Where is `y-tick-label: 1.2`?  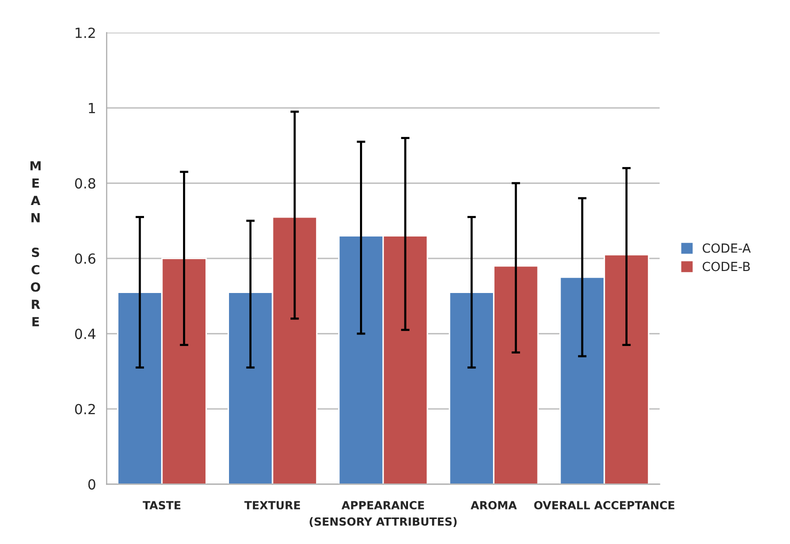
y-tick-label: 1.2 is located at coordinates (85, 33).